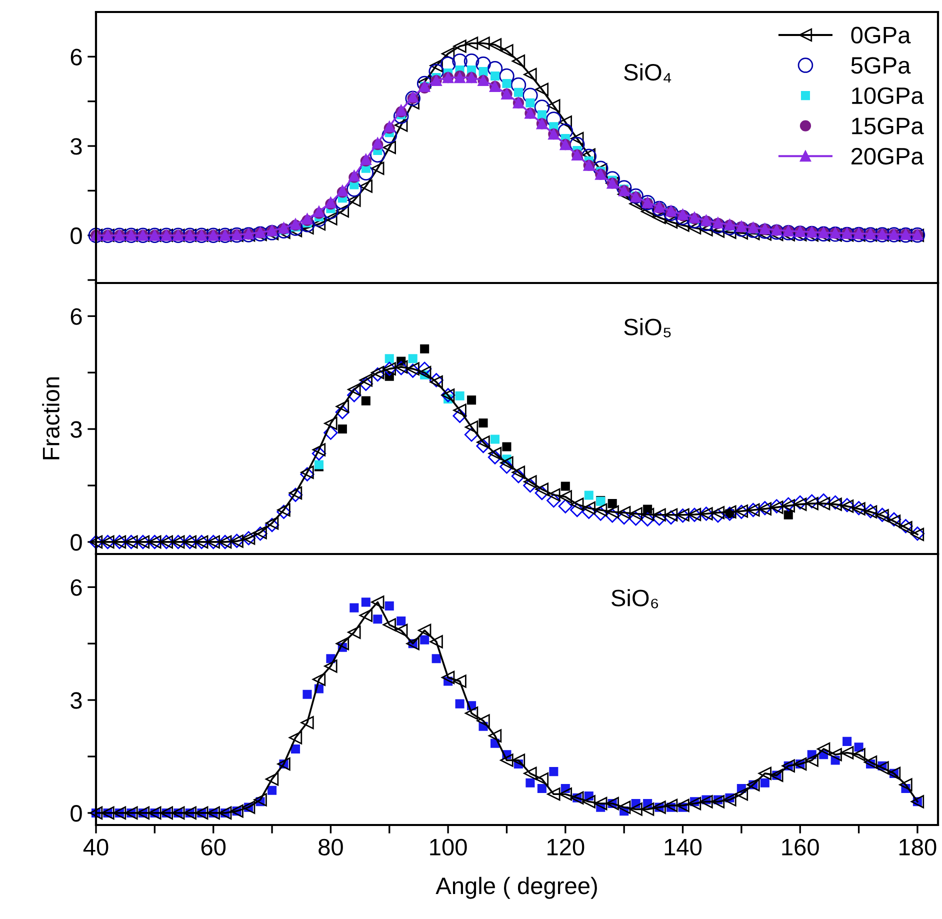 The image size is (942, 919). Describe the element at coordinates (881, 35) in the screenshot. I see `legend-label: 0GPa` at that location.